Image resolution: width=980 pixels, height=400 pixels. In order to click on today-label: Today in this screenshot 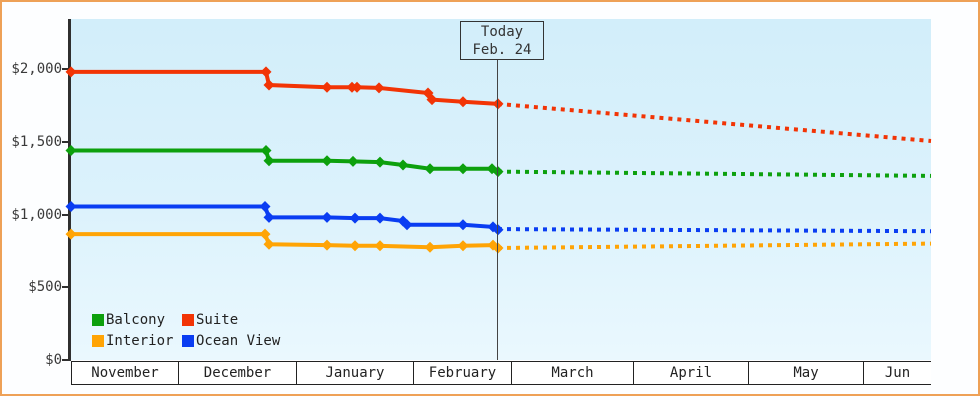, I will do `click(502, 32)`.